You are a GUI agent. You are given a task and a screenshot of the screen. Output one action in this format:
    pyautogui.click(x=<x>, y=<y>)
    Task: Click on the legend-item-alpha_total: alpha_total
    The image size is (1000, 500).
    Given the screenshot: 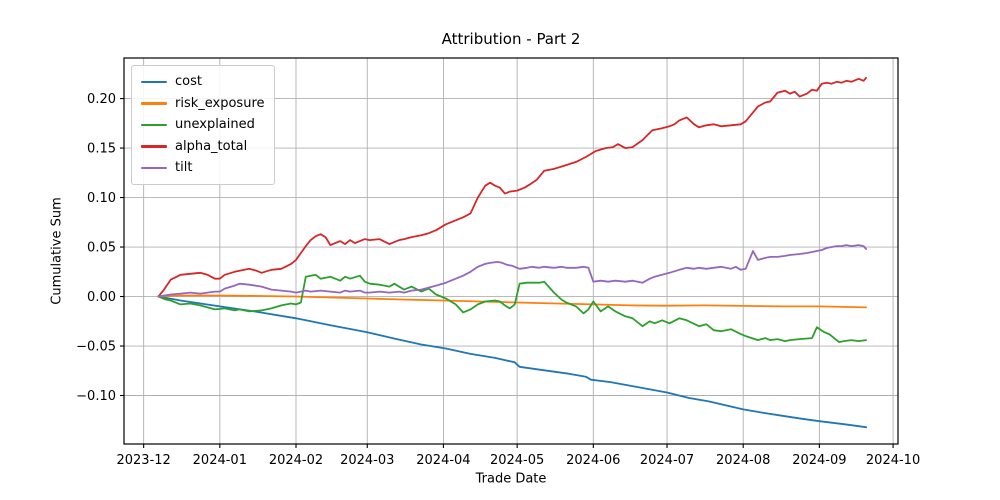 What is the action you would take?
    pyautogui.click(x=203, y=147)
    